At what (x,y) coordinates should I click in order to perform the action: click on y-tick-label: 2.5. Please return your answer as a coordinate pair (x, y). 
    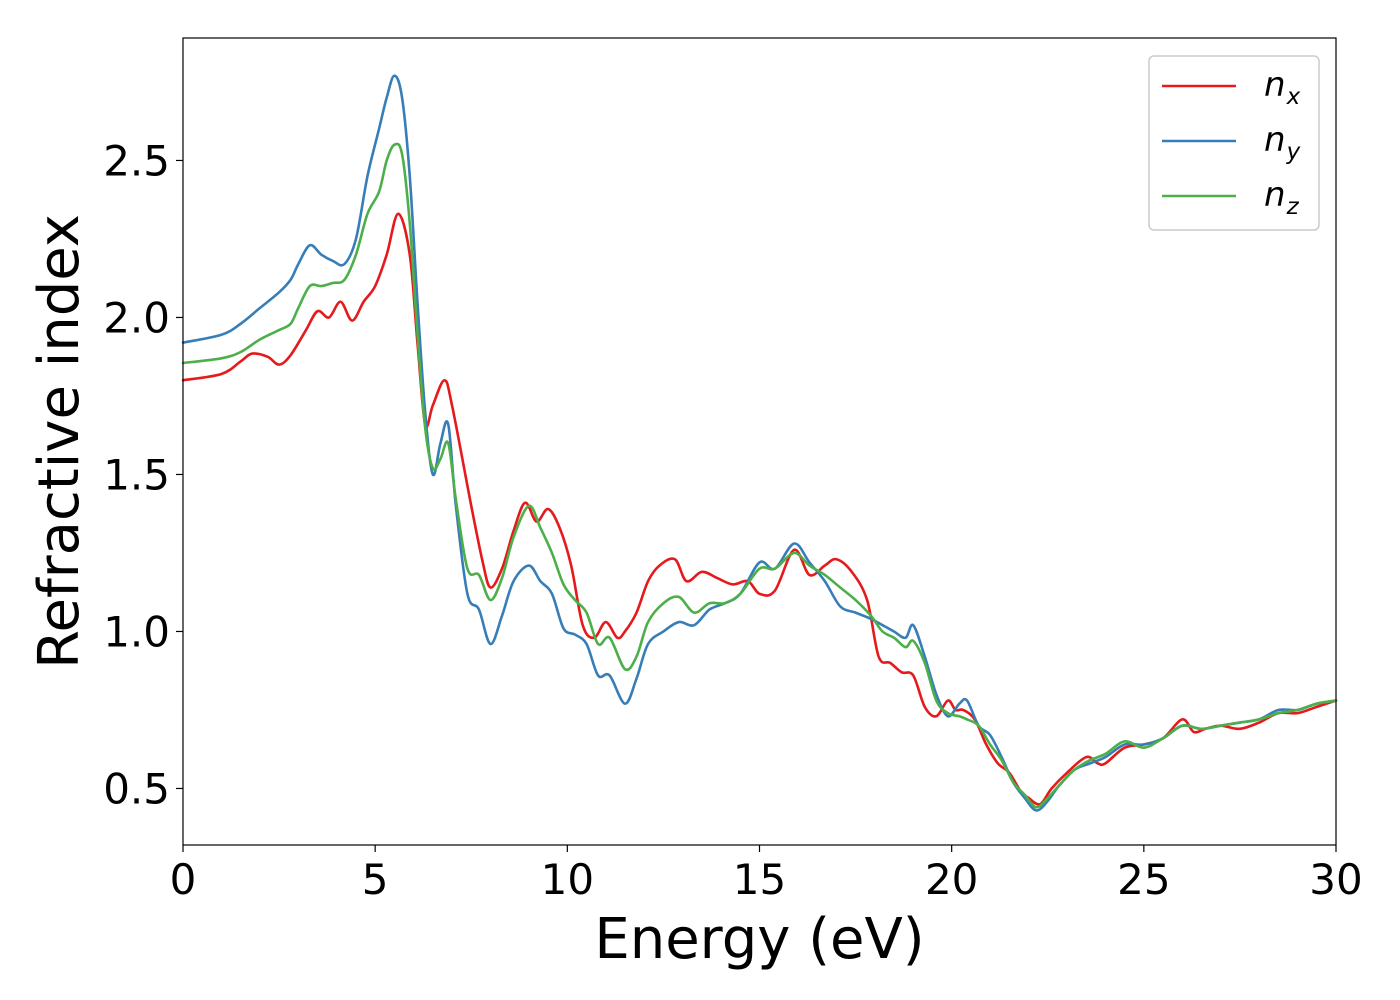
    Looking at the image, I should click on (136, 160).